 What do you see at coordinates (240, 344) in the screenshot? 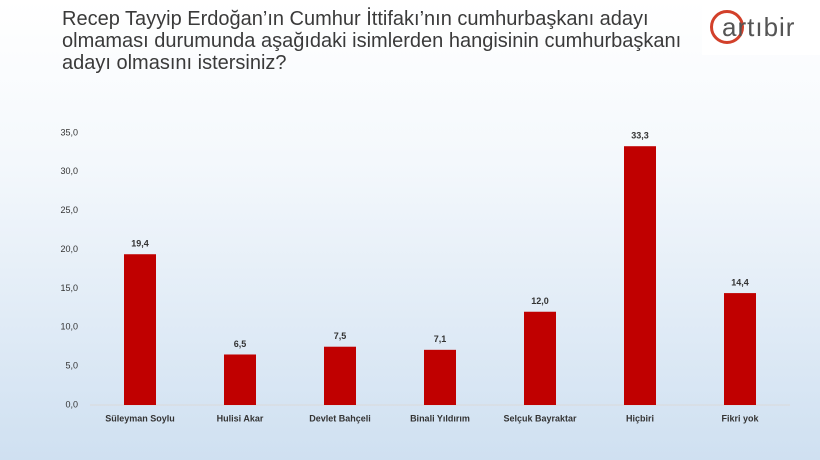
I see `data-label: 6,5` at bounding box center [240, 344].